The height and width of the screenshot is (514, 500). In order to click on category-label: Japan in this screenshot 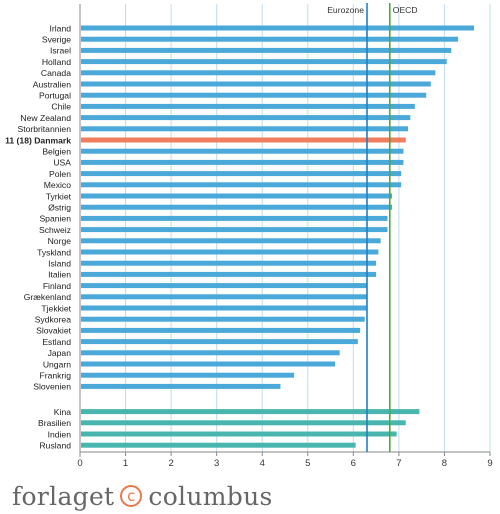, I will do `click(60, 353)`.